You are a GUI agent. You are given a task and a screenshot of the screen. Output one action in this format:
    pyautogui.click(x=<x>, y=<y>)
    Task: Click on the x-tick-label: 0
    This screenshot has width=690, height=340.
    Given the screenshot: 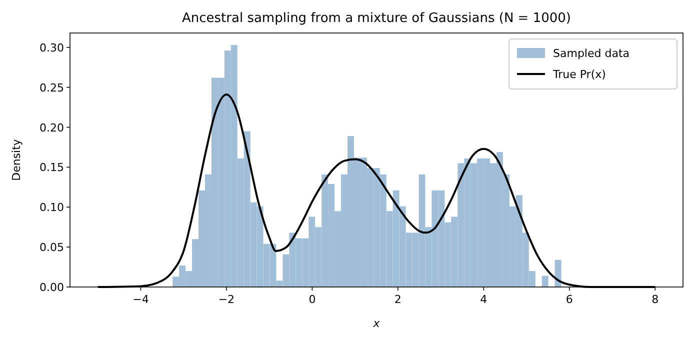 What is the action you would take?
    pyautogui.click(x=312, y=299)
    